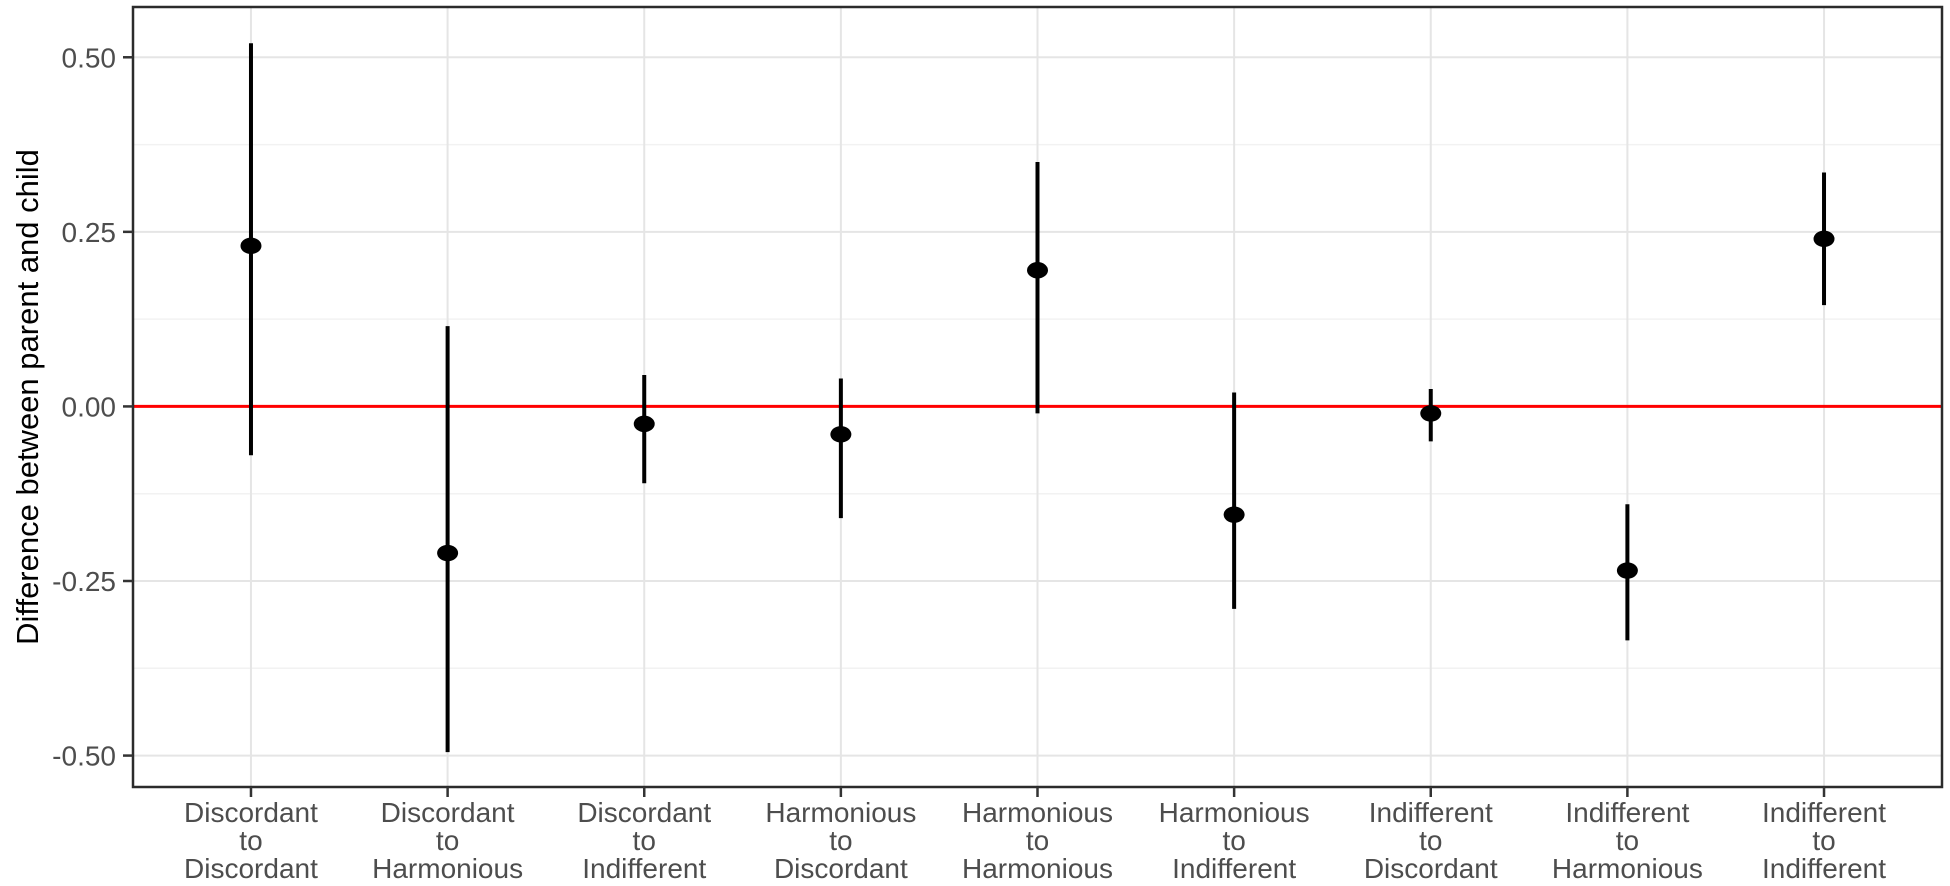 The height and width of the screenshot is (886, 1950). What do you see at coordinates (84, 581) in the screenshot?
I see `y-axis-tick-label: -0.25` at bounding box center [84, 581].